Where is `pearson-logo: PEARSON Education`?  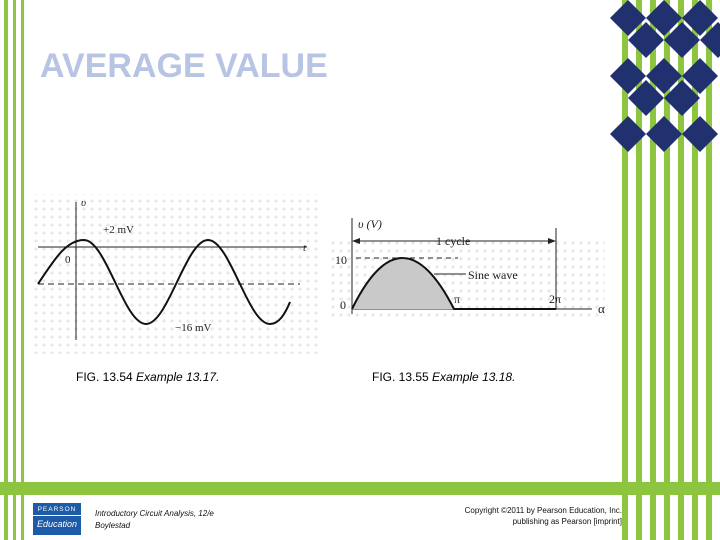
pearson-logo: PEARSON Education is located at coordinates (57, 519).